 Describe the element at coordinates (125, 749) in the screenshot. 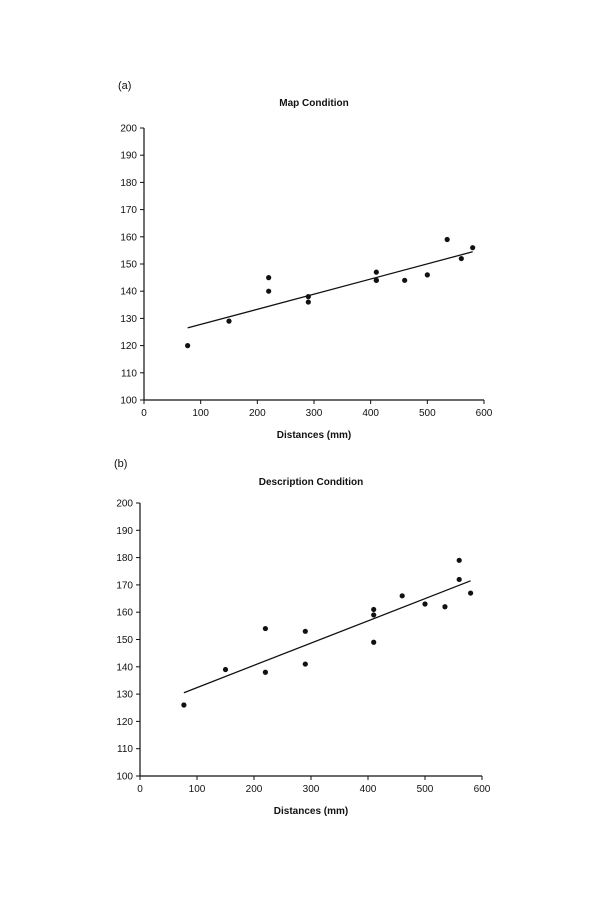

I see `y-tick-label-b-110: 110` at that location.